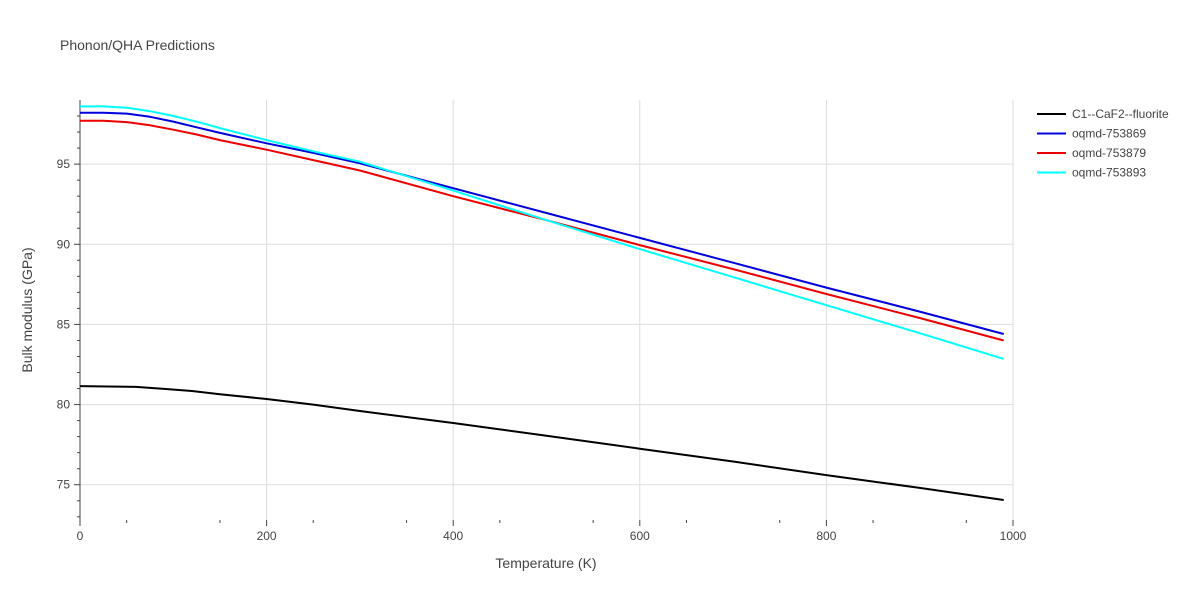  I want to click on y-tick-label-95: 95, so click(64, 164).